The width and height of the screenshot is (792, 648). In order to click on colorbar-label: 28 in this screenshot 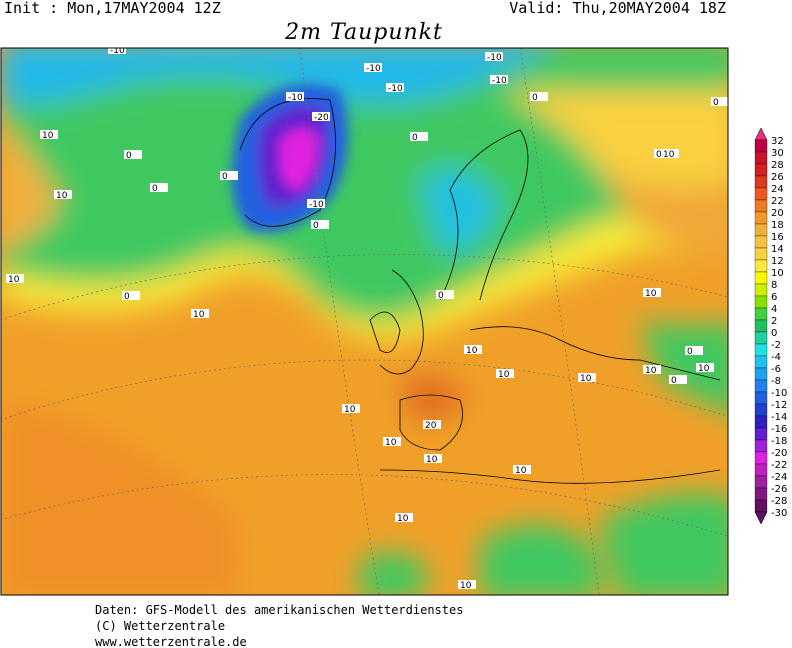, I will do `click(777, 165)`.